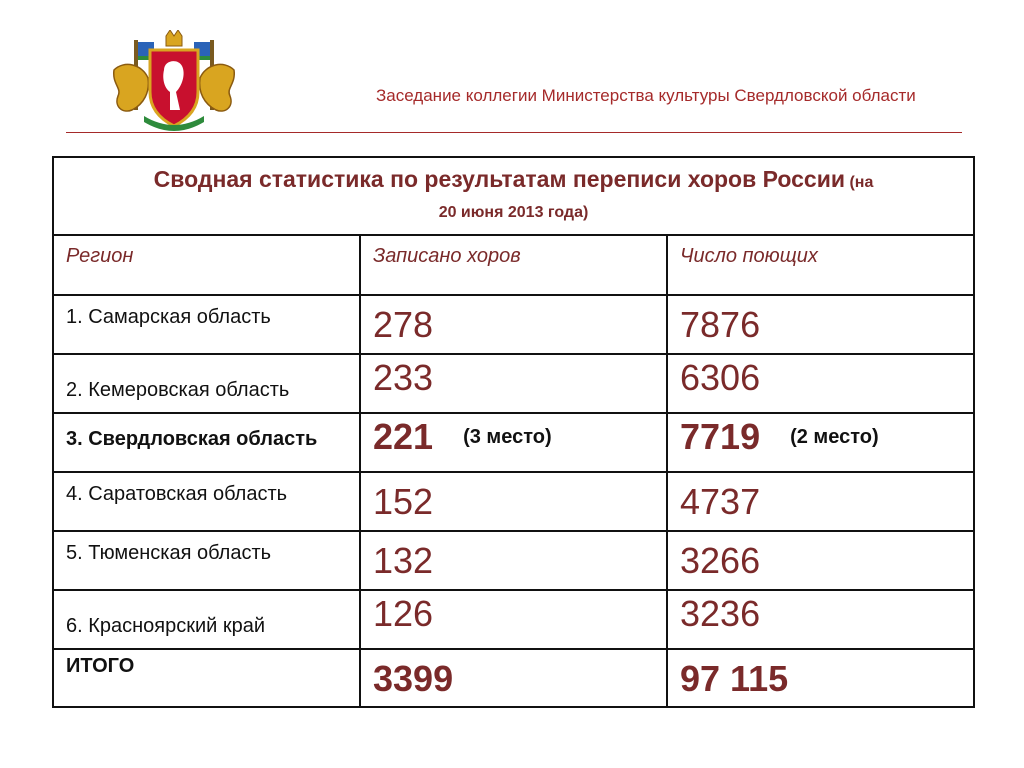 The height and width of the screenshot is (768, 1024). What do you see at coordinates (206, 383) in the screenshot?
I see `region-cell: 2. Кемеровская область` at bounding box center [206, 383].